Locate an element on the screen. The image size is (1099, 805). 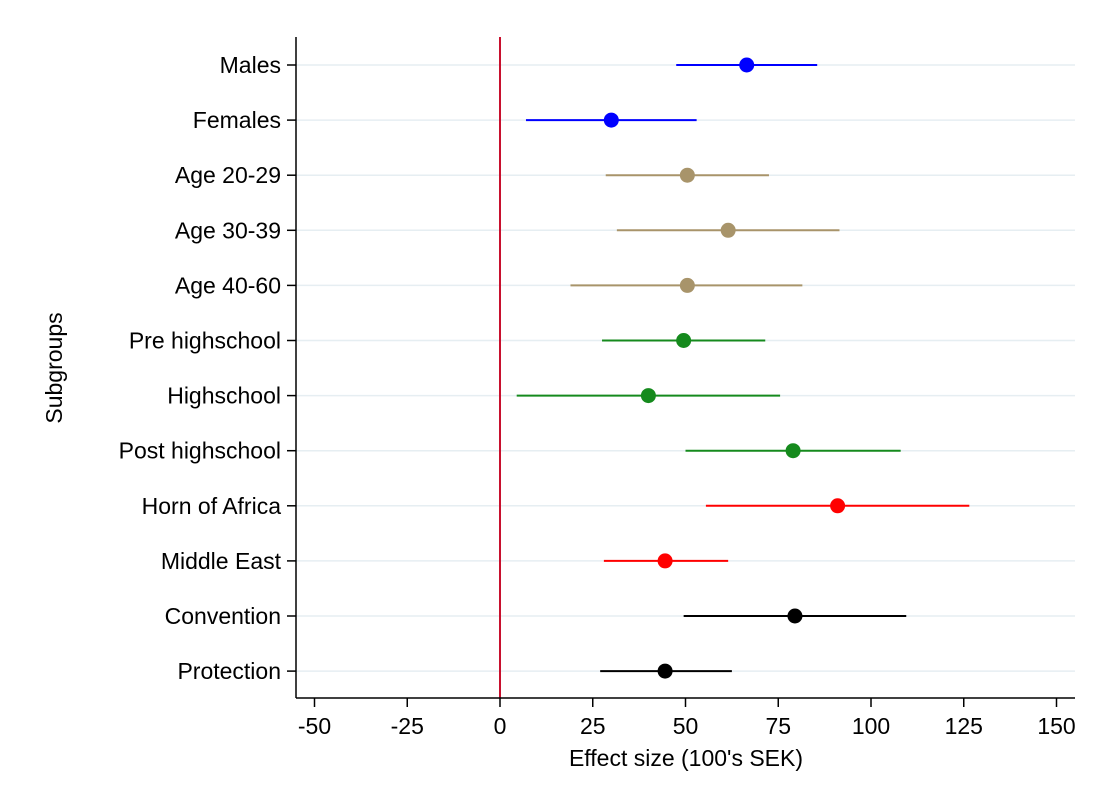
x-tick-label: 50 is located at coordinates (686, 726).